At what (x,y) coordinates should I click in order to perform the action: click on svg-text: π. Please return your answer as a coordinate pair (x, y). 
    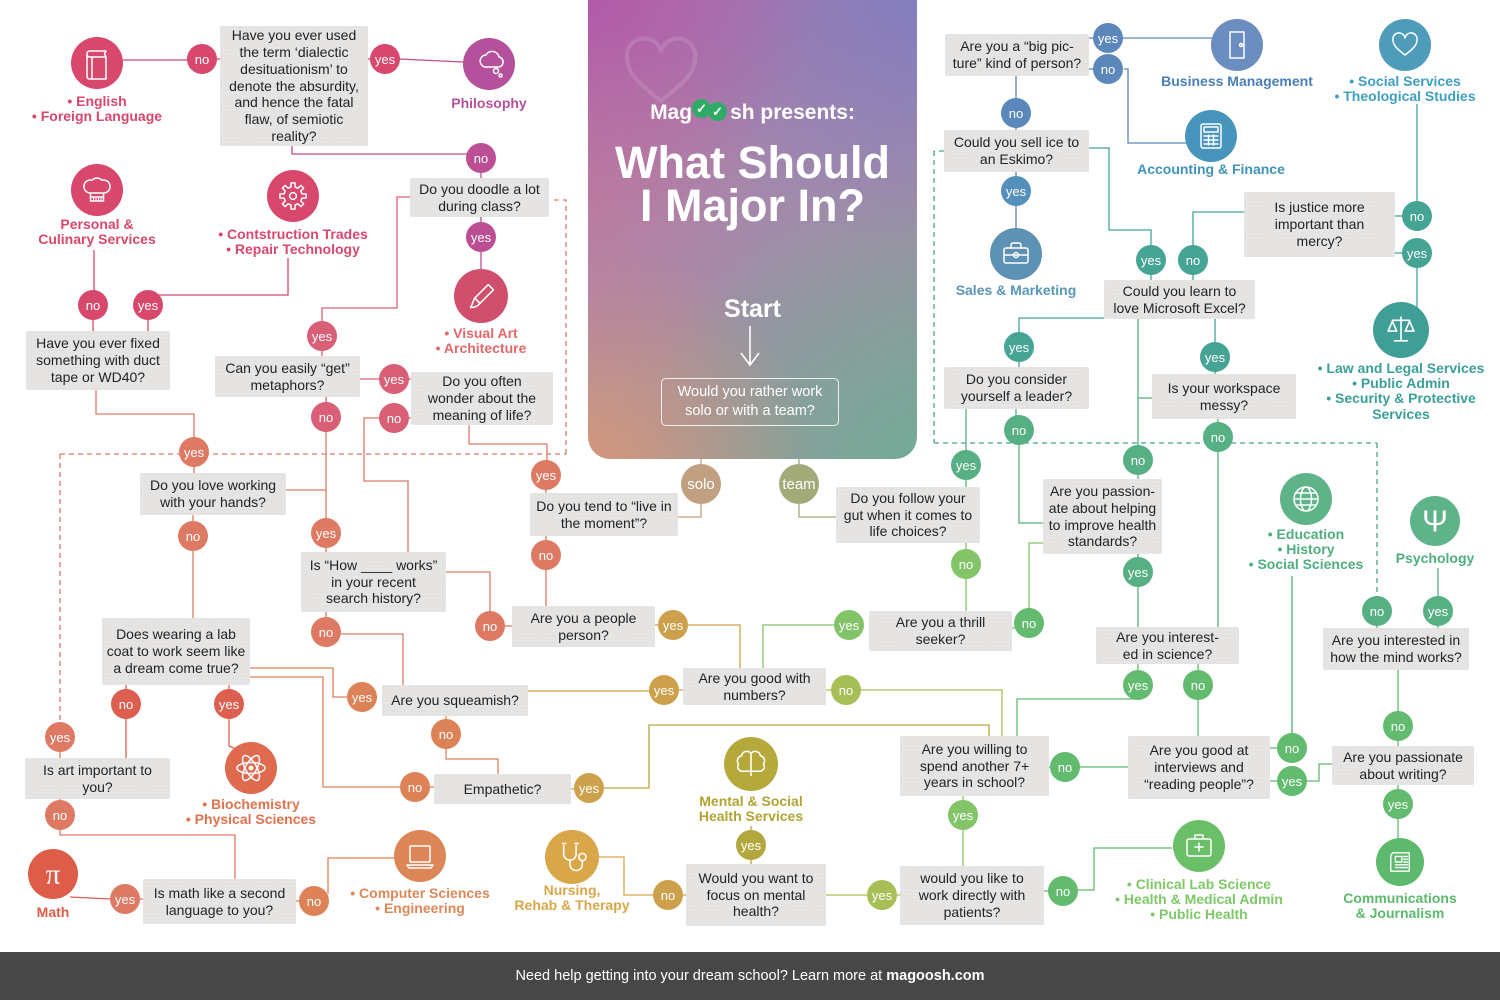
    Looking at the image, I should click on (53, 875).